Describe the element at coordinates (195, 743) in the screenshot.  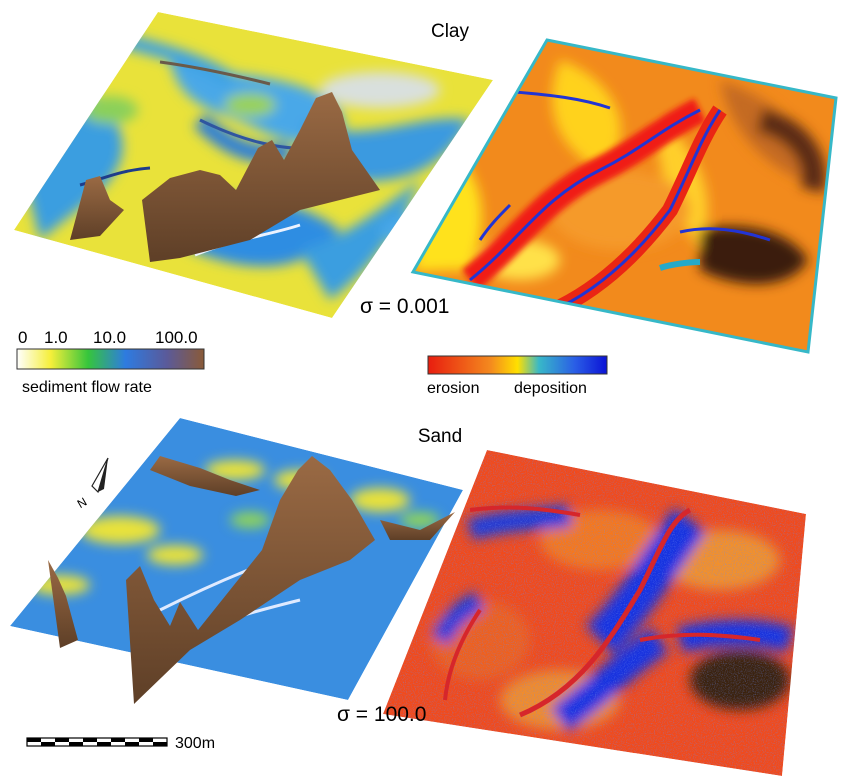
I see `scale-bar-label: 300m` at that location.